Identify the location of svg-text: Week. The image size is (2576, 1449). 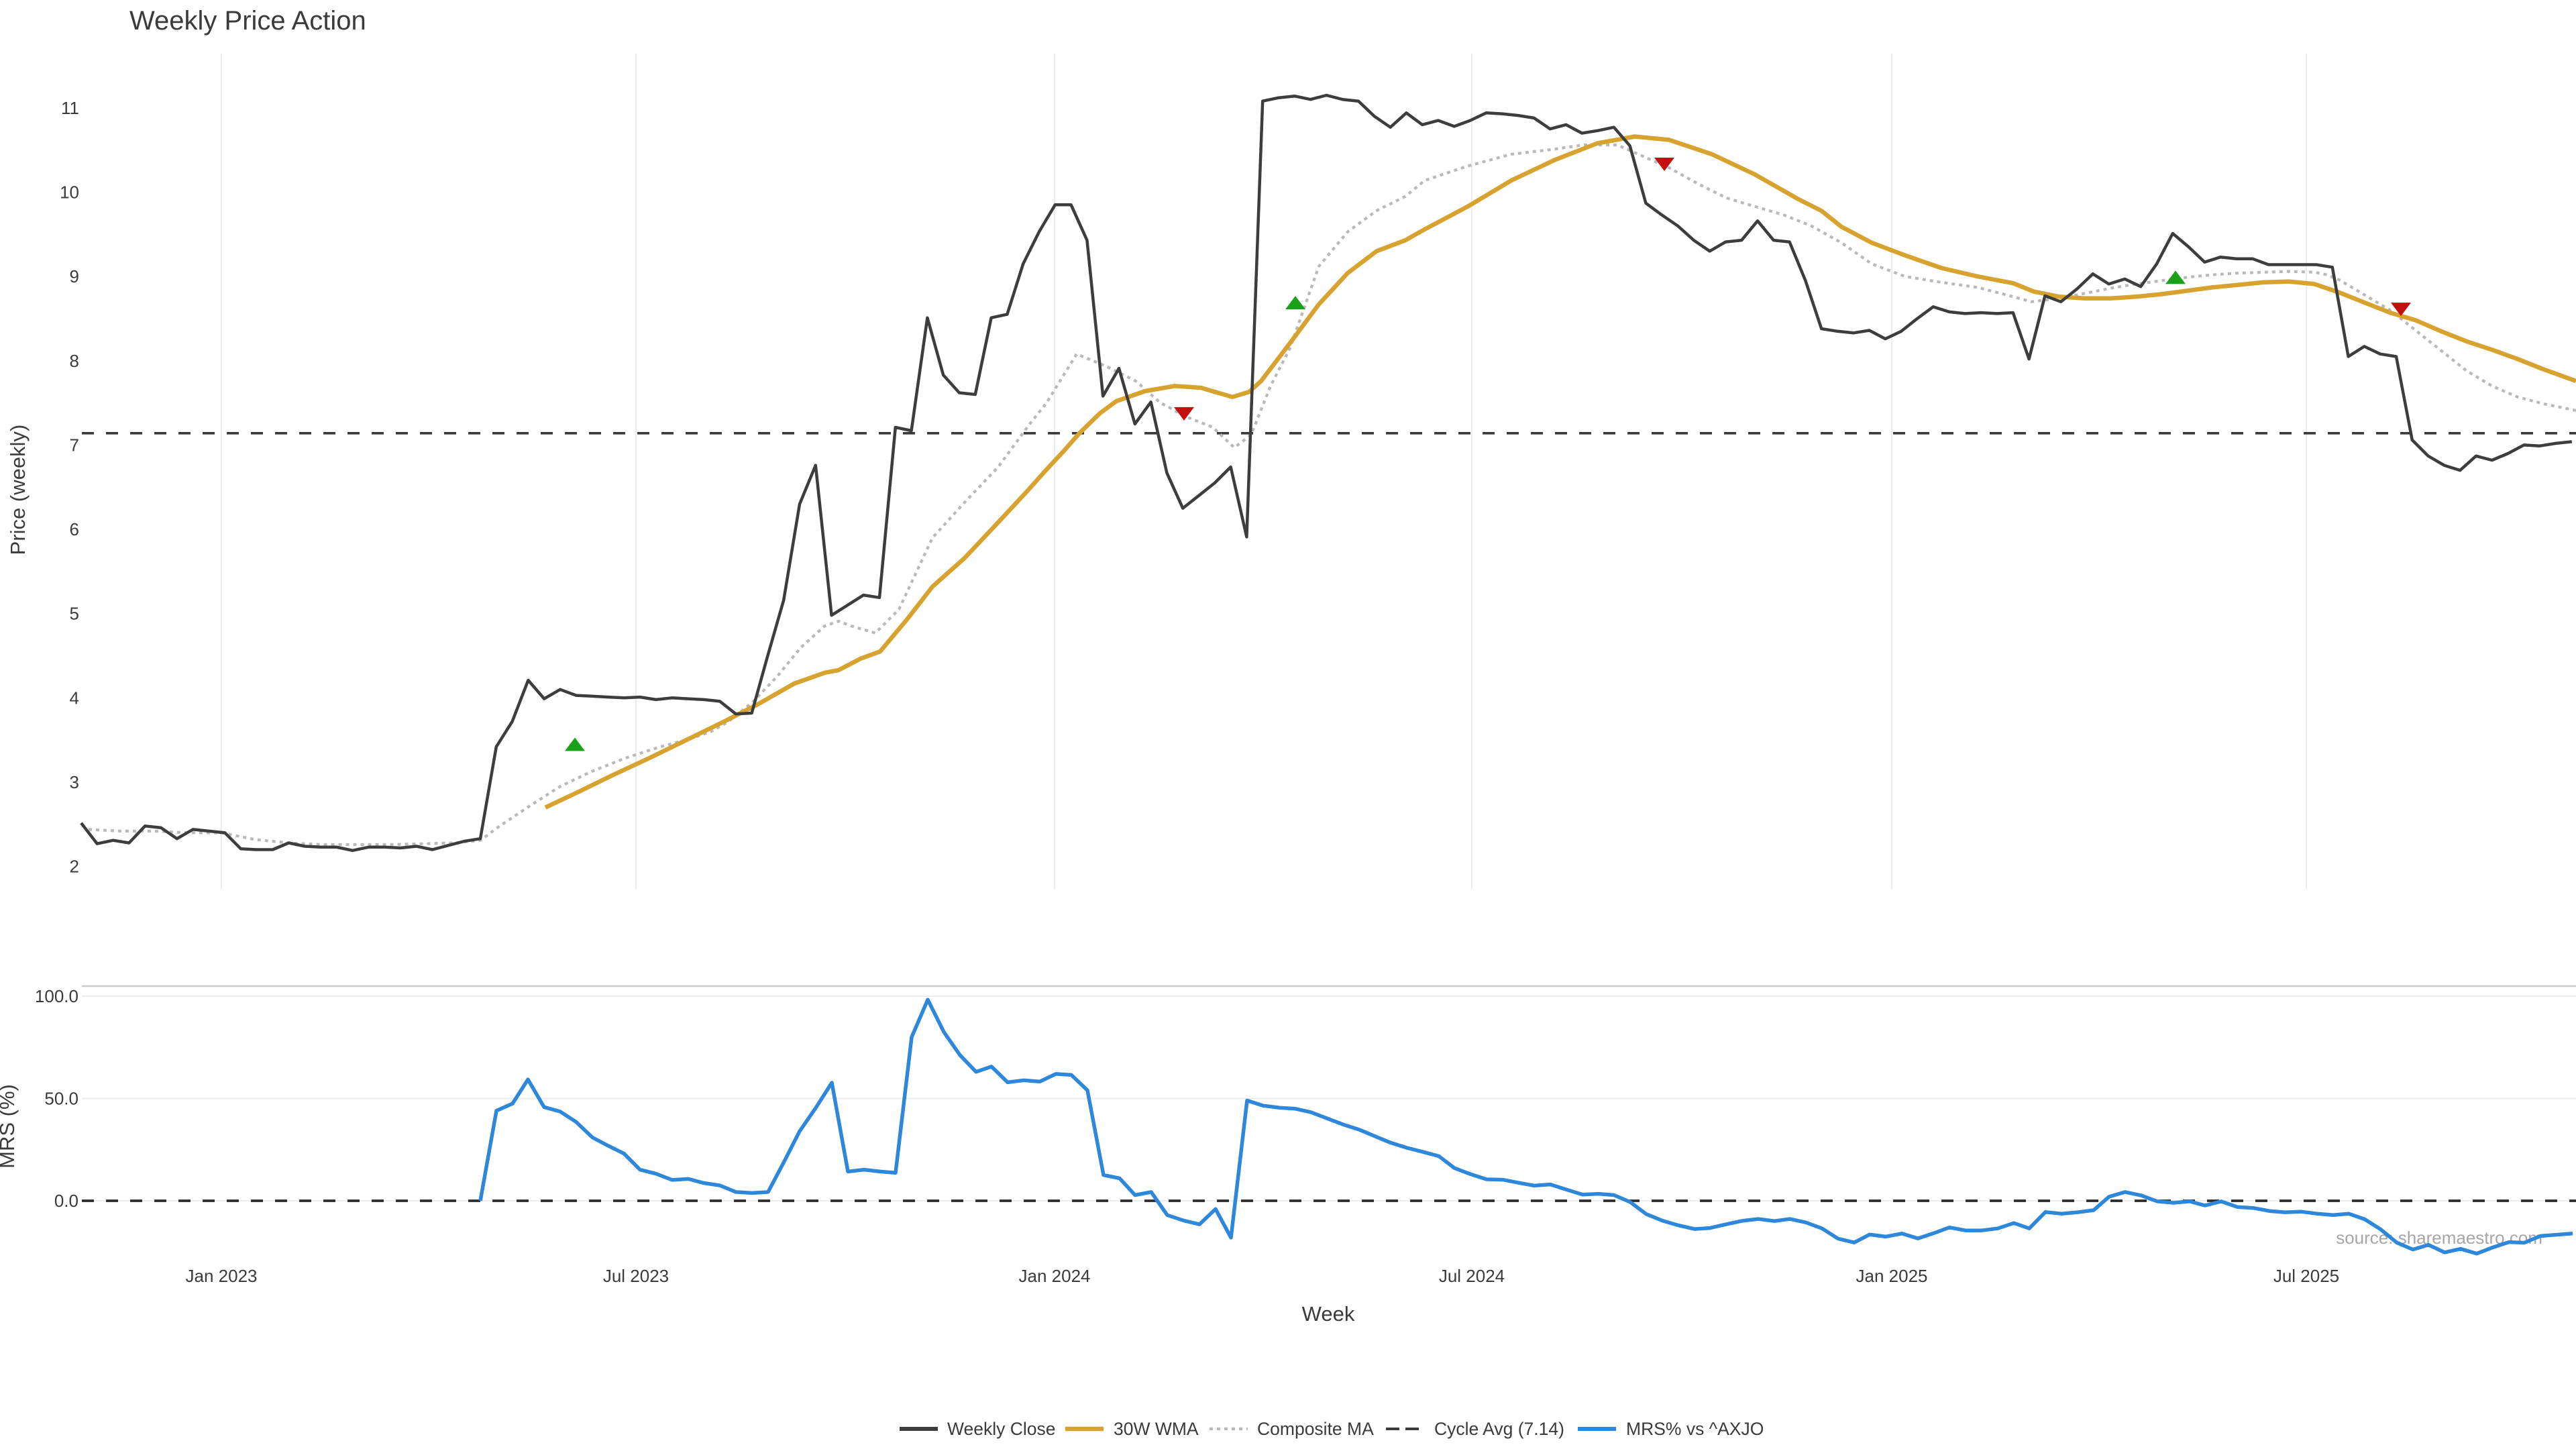
(1328, 1314).